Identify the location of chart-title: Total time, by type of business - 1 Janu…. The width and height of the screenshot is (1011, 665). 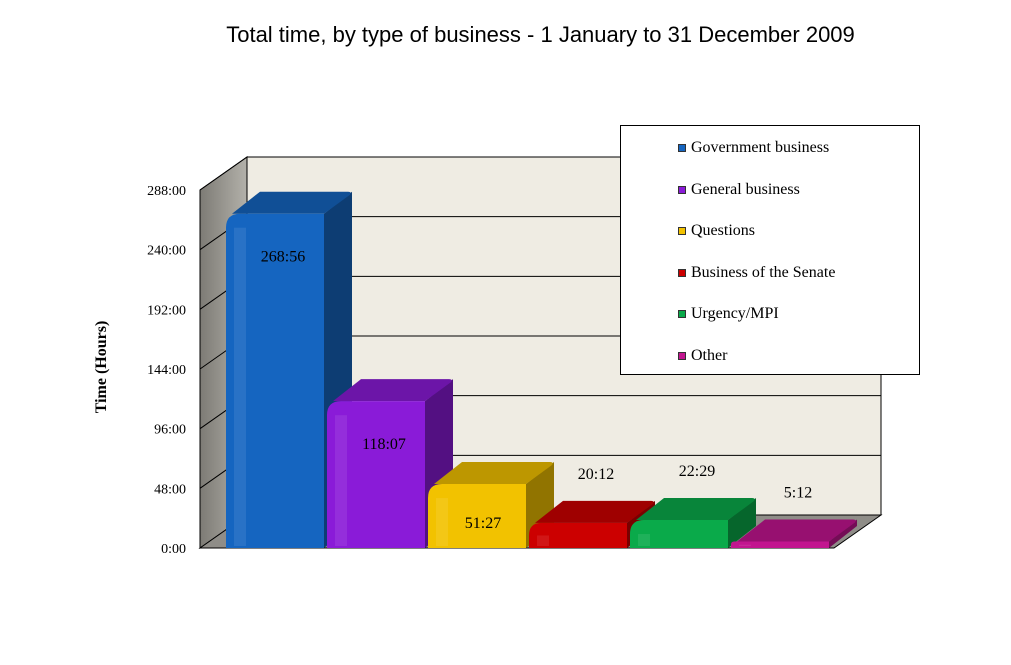
(540, 34).